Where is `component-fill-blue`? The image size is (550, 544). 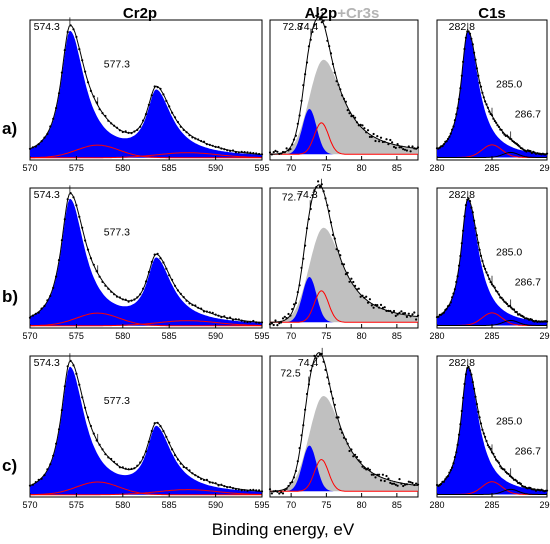
component-fill-blue is located at coordinates (492, 431).